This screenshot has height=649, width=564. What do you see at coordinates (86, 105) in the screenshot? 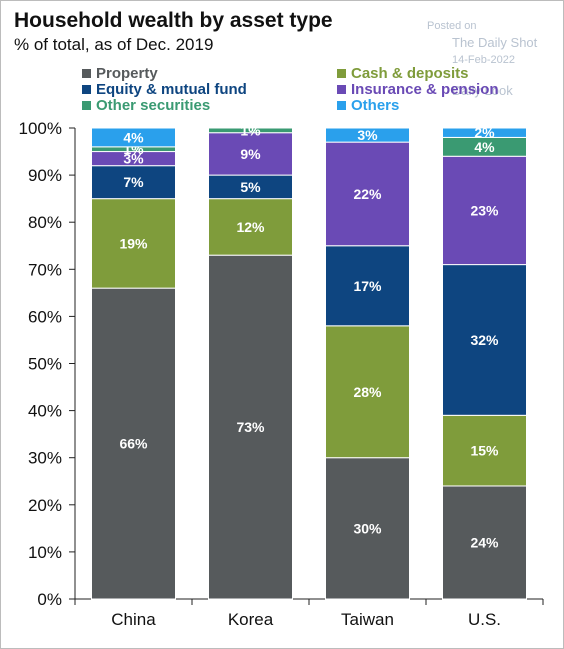
I see `legend-swatch-other-securities` at bounding box center [86, 105].